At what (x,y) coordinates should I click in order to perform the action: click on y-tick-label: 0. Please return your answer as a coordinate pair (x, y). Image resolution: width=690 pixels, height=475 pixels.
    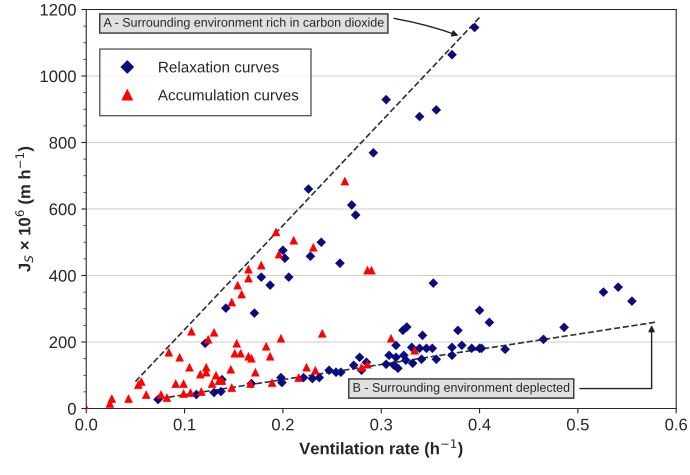
    Looking at the image, I should click on (72, 408).